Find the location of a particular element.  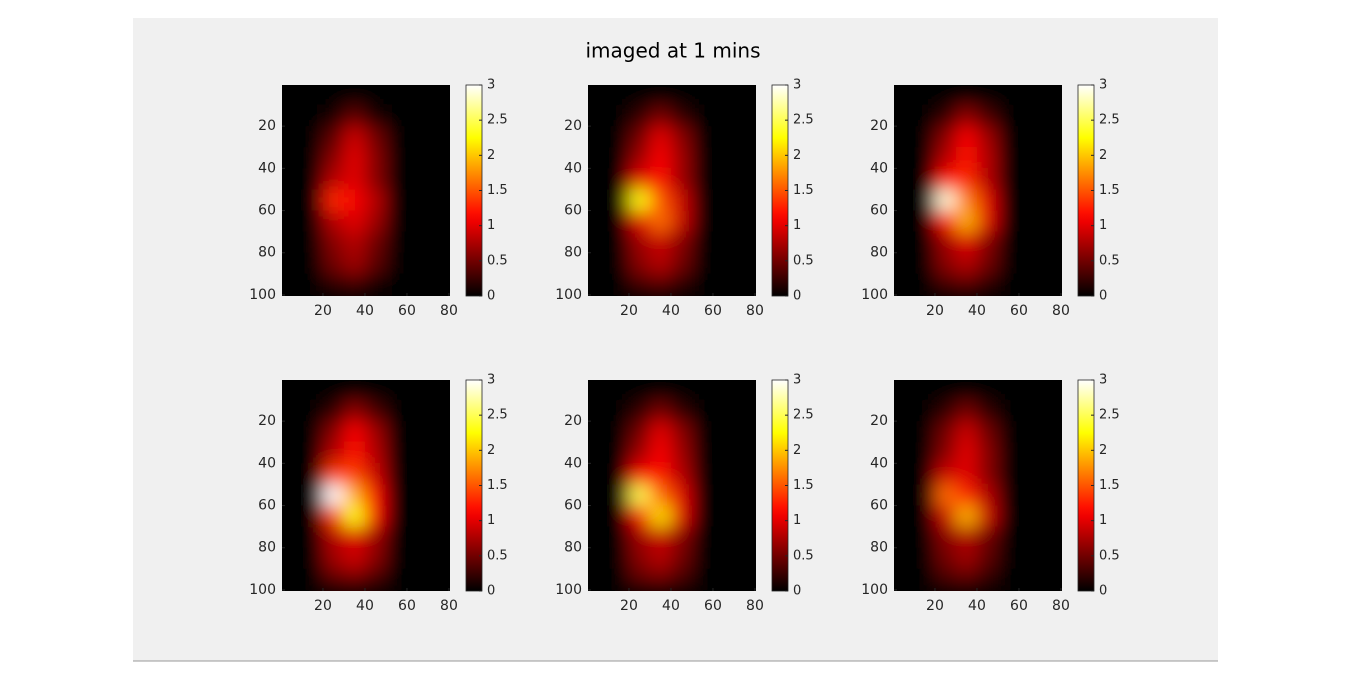

x-tick-label: 20 is located at coordinates (629, 606).